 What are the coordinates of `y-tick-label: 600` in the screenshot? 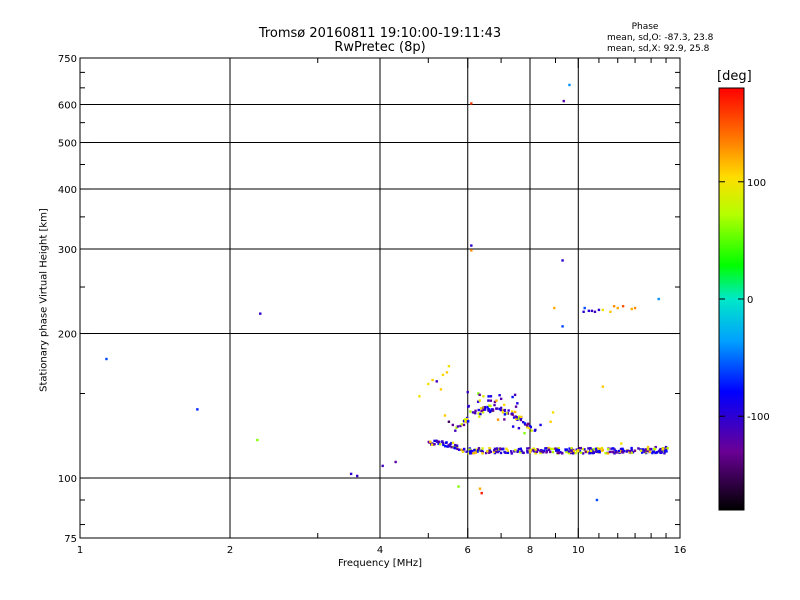 It's located at (67, 106).